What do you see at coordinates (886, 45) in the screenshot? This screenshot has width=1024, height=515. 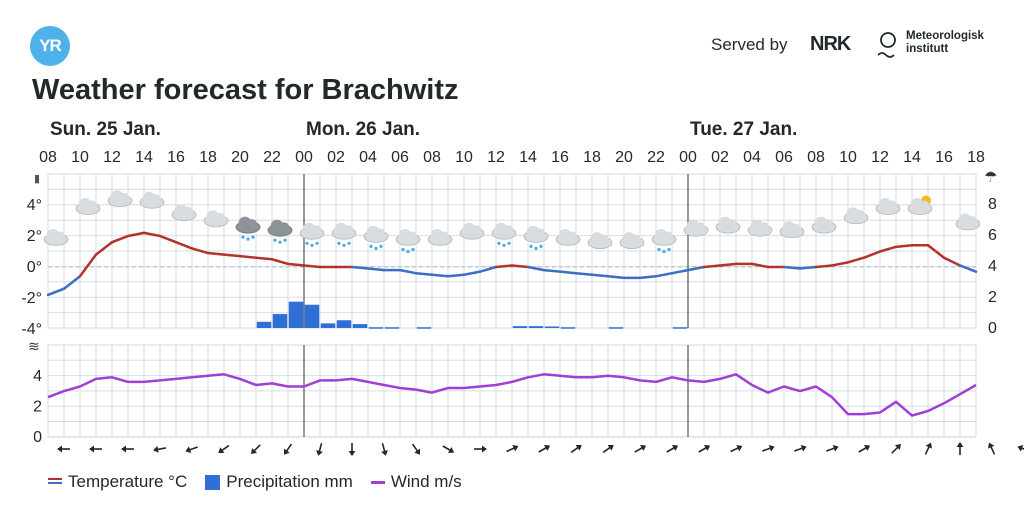 I see `met-institute-icon` at bounding box center [886, 45].